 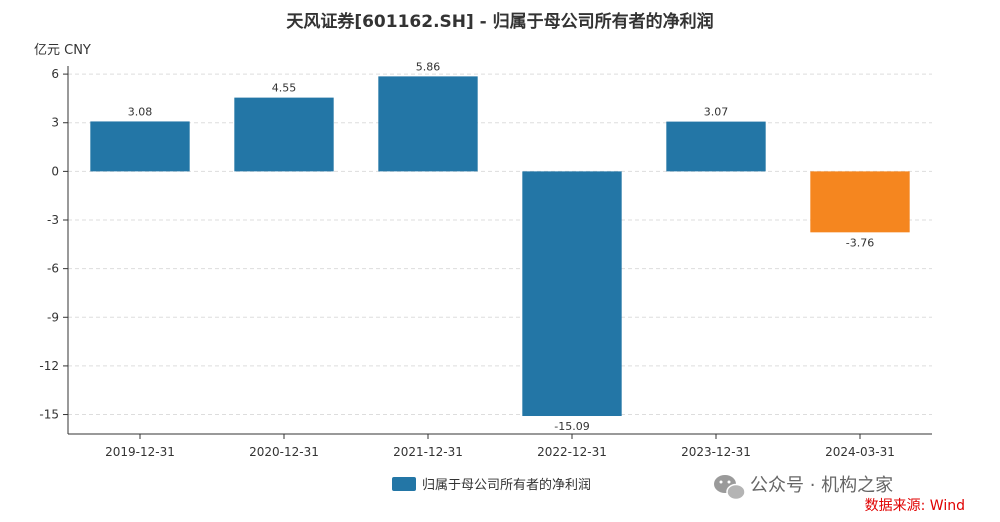 What do you see at coordinates (915, 506) in the screenshot?
I see `data-source: 数据来源: Wind` at bounding box center [915, 506].